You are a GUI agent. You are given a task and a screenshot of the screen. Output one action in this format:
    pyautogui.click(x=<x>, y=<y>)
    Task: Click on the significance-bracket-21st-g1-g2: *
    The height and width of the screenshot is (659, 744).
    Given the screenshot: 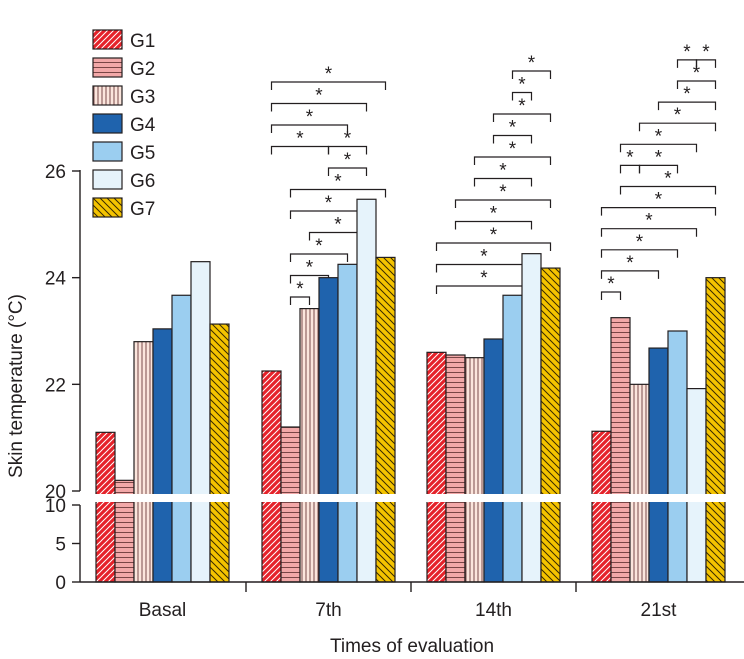 What is the action you would take?
    pyautogui.click(x=611, y=287)
    